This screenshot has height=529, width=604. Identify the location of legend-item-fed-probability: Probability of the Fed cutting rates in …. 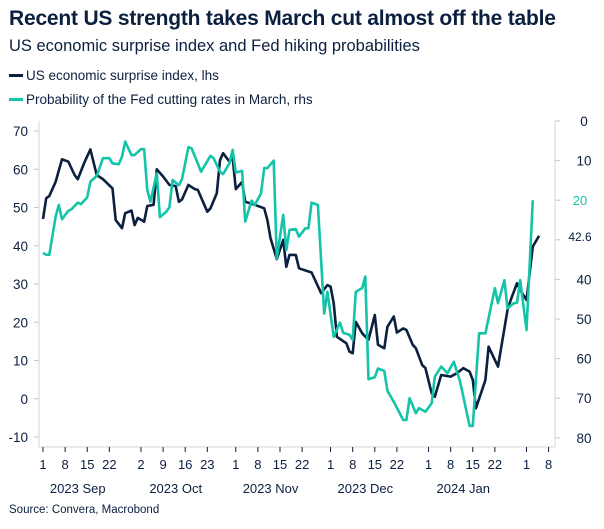
(161, 99).